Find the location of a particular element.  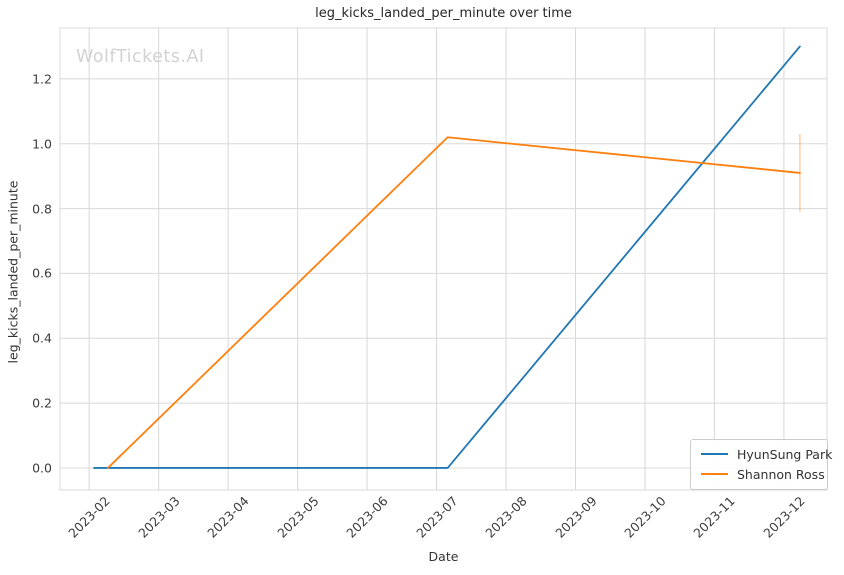

x-axis-label: Date is located at coordinates (443, 556).